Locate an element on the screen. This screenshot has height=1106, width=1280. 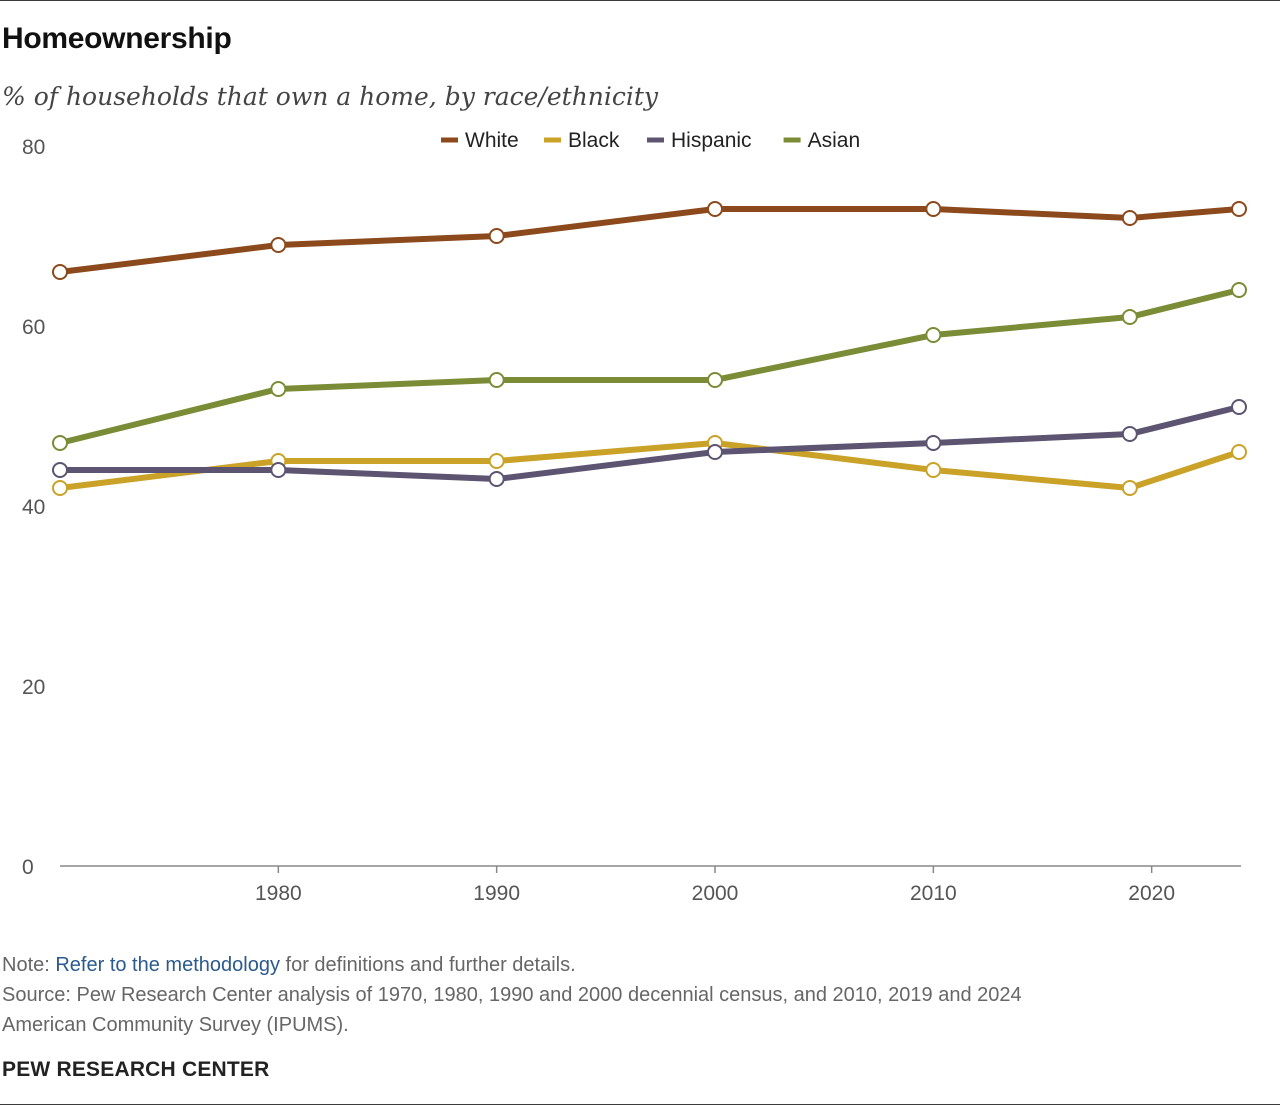
x-tick-label-2000: 2000 is located at coordinates (715, 893).